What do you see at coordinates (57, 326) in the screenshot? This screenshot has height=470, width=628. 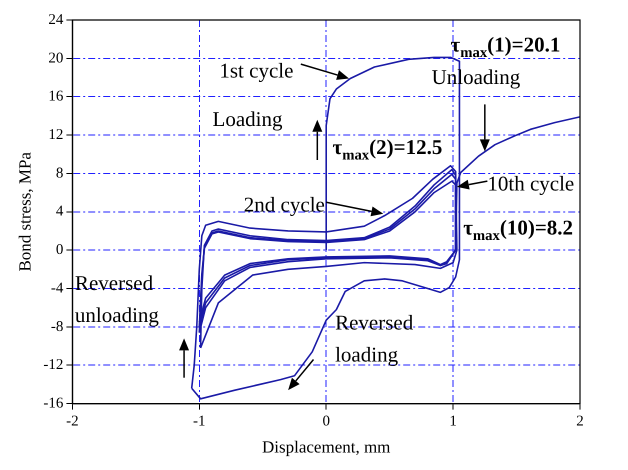 I see `y-tick-label: -8` at bounding box center [57, 326].